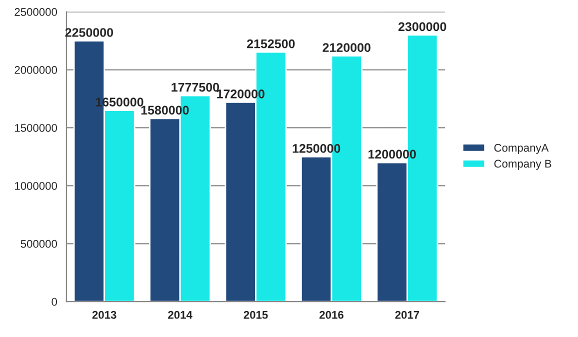 The image size is (578, 337). Describe the element at coordinates (36, 186) in the screenshot. I see `y-tick-label: 1000000` at that location.